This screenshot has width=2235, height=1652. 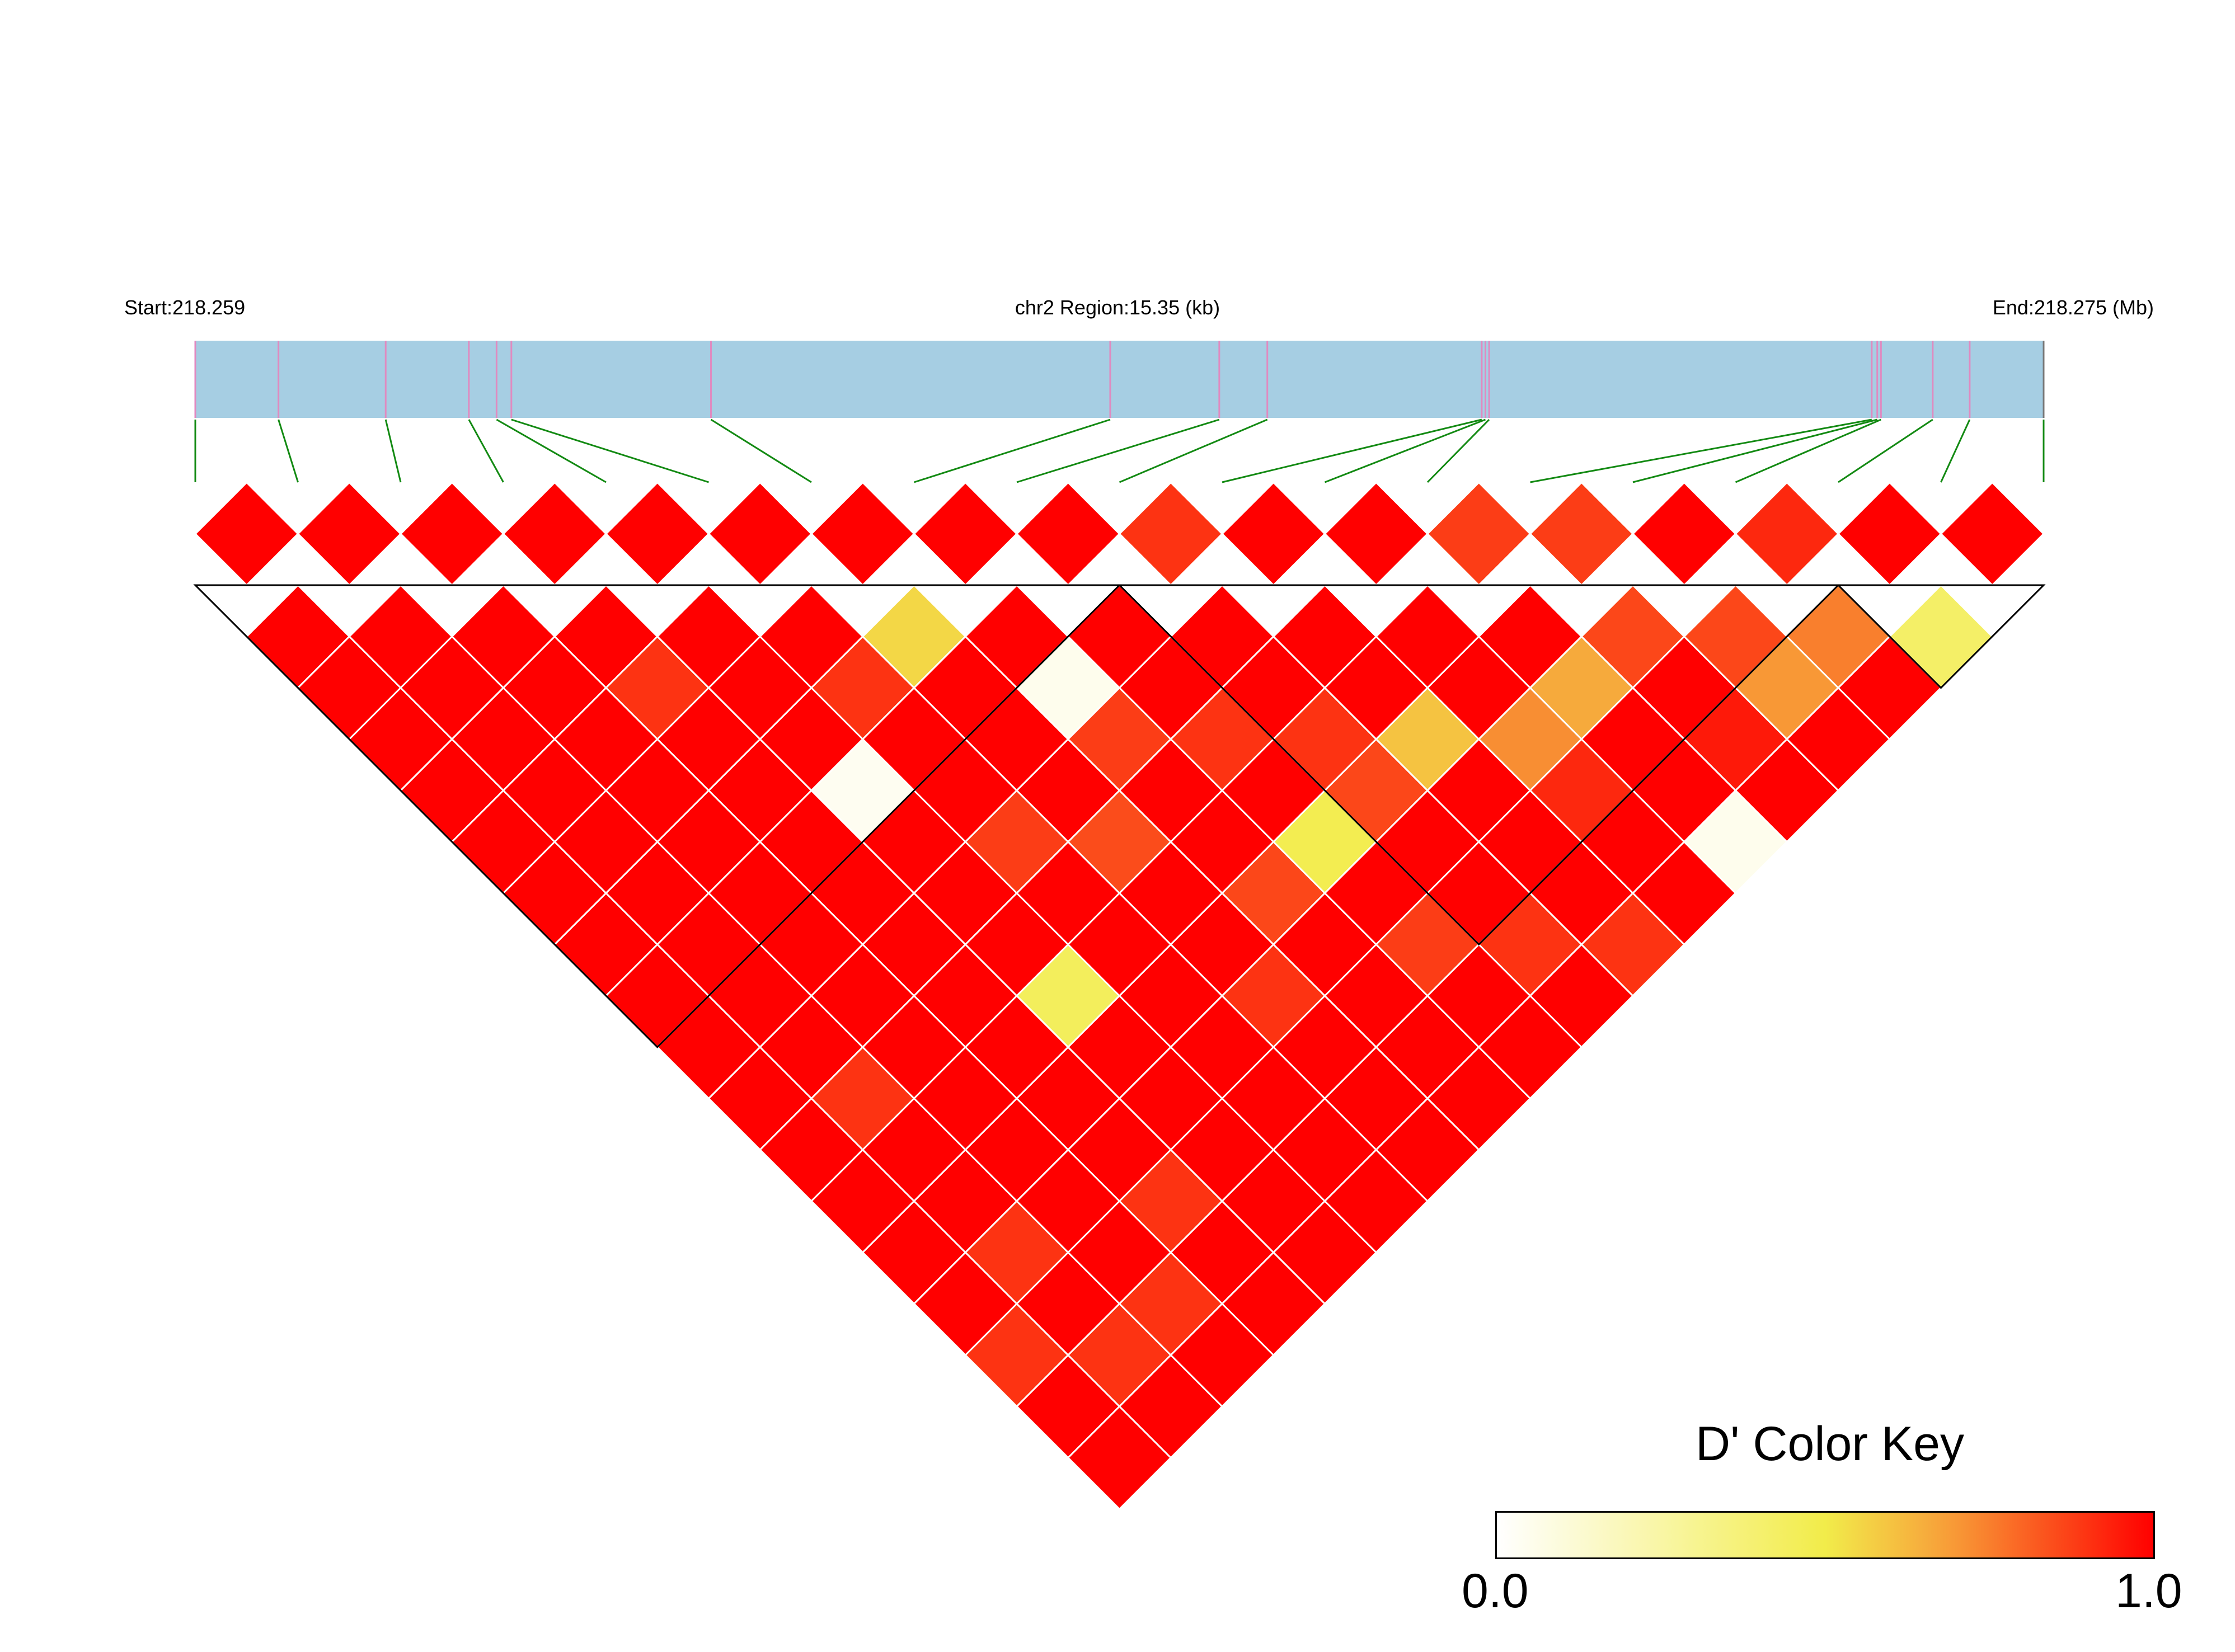 What do you see at coordinates (185, 308) in the screenshot?
I see `region-start-label: Start:218.259` at bounding box center [185, 308].